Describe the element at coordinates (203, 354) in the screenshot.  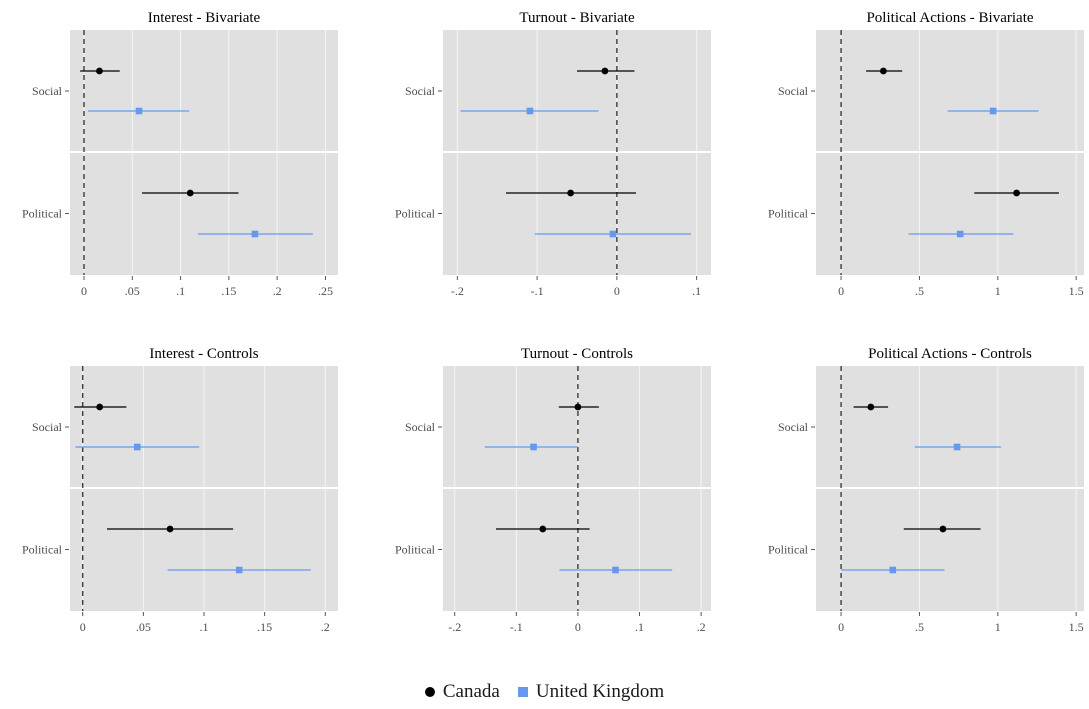
I see `panel-title: Interest - Controls` at that location.